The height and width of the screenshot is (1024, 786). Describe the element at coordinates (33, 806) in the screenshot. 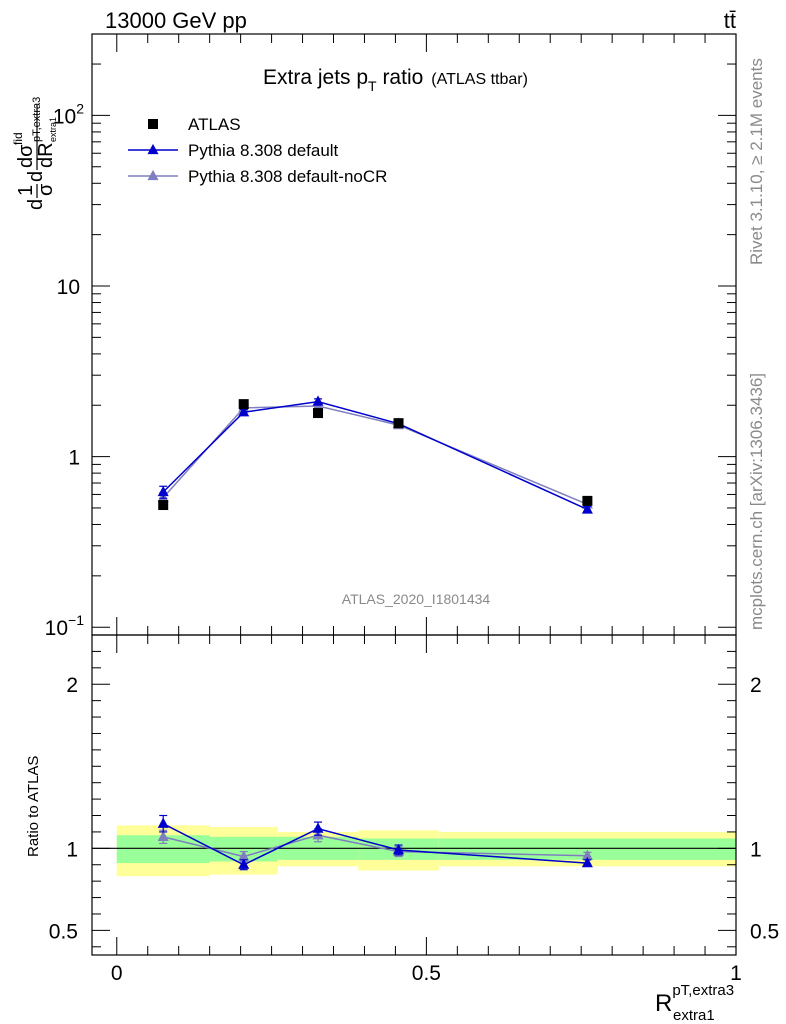

I see `ratio-ylabel: Ratio to ATLAS` at that location.